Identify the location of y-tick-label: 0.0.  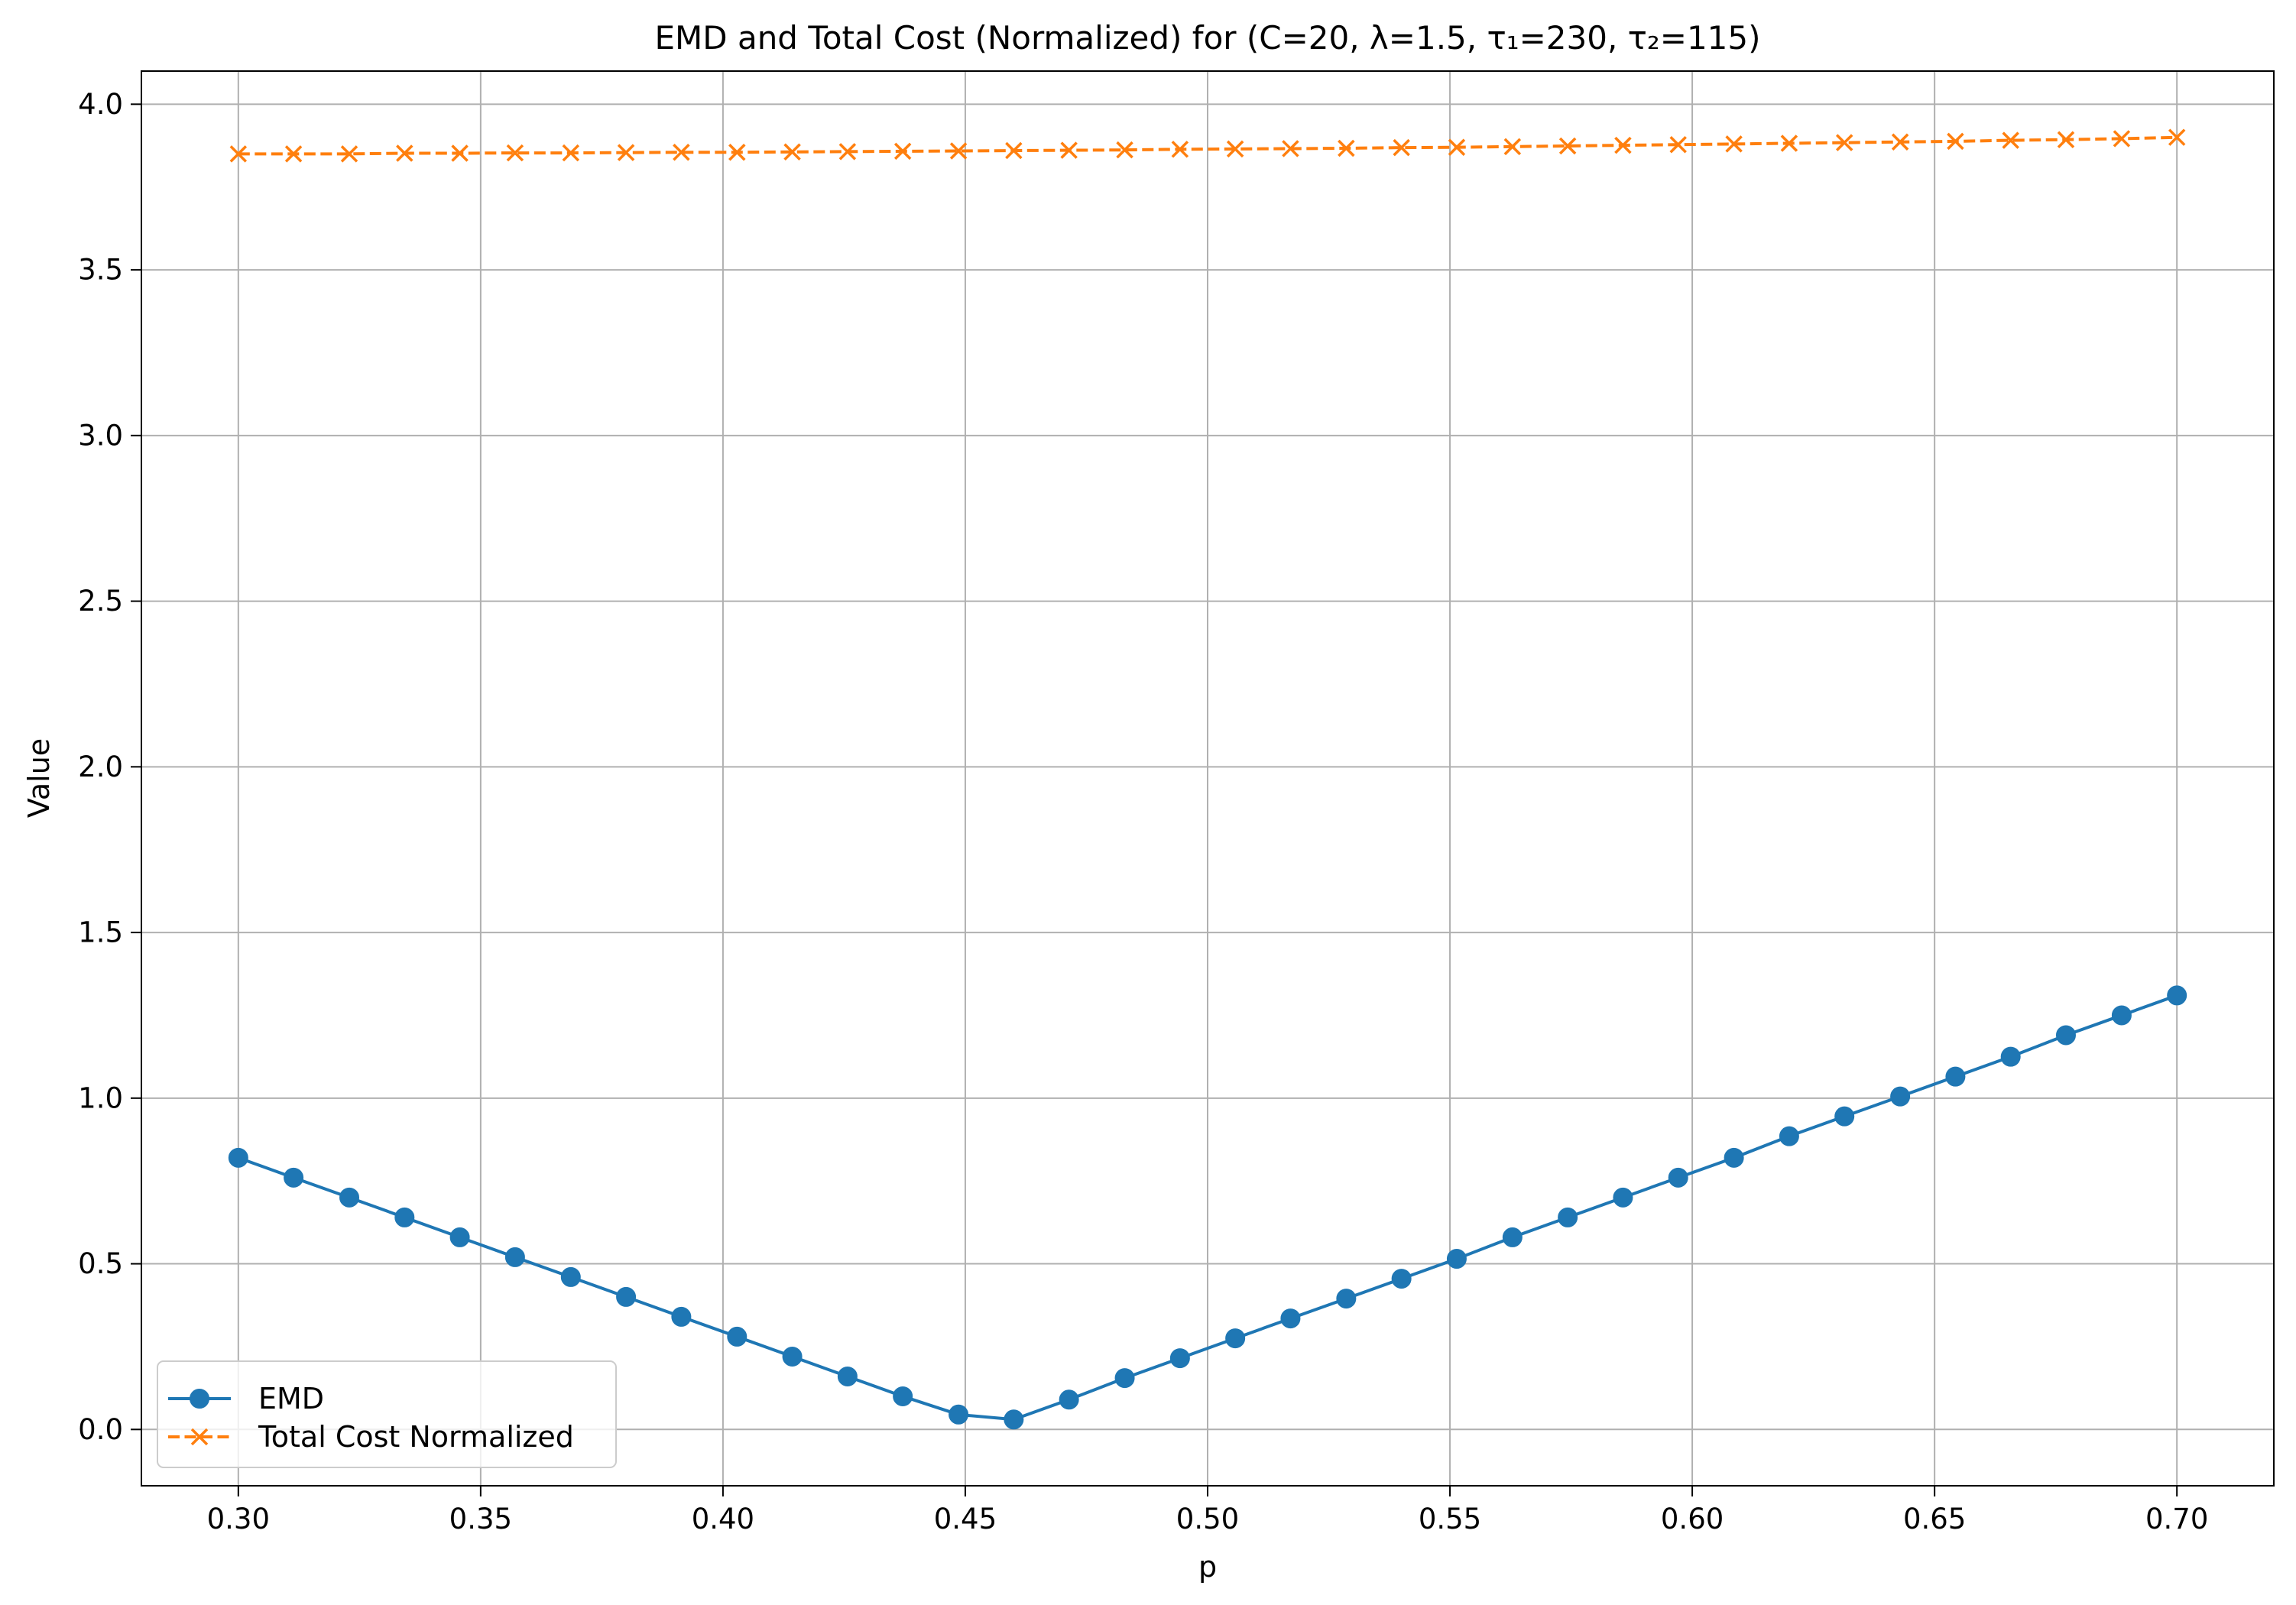
(100, 1429).